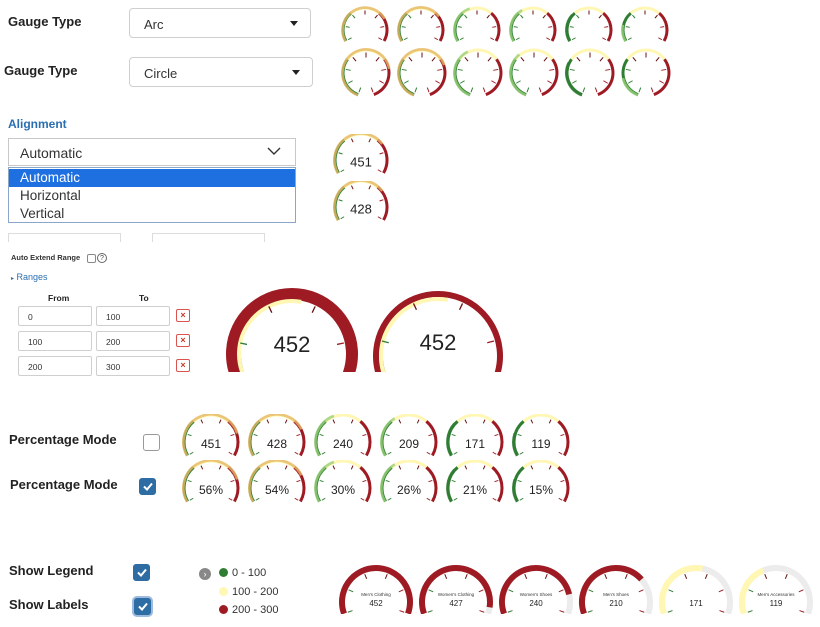 The width and height of the screenshot is (820, 627). I want to click on value-gauge: 240, so click(343, 435).